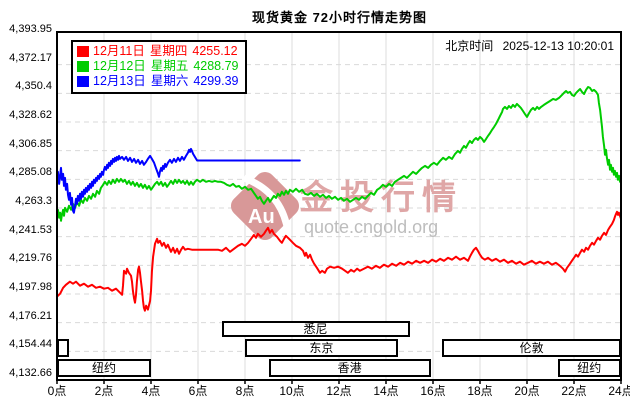 The width and height of the screenshot is (630, 400). Describe the element at coordinates (380, 197) in the screenshot. I see `watermark-brand-text: 金投行情` at that location.